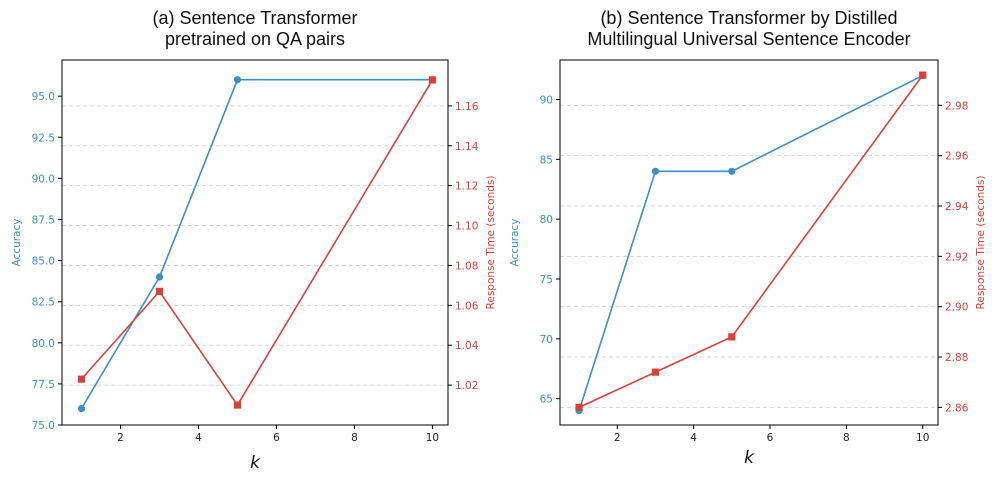 The height and width of the screenshot is (478, 997). I want to click on chart-title-line: Multilingual Universal Sentence Encoder, so click(748, 39).